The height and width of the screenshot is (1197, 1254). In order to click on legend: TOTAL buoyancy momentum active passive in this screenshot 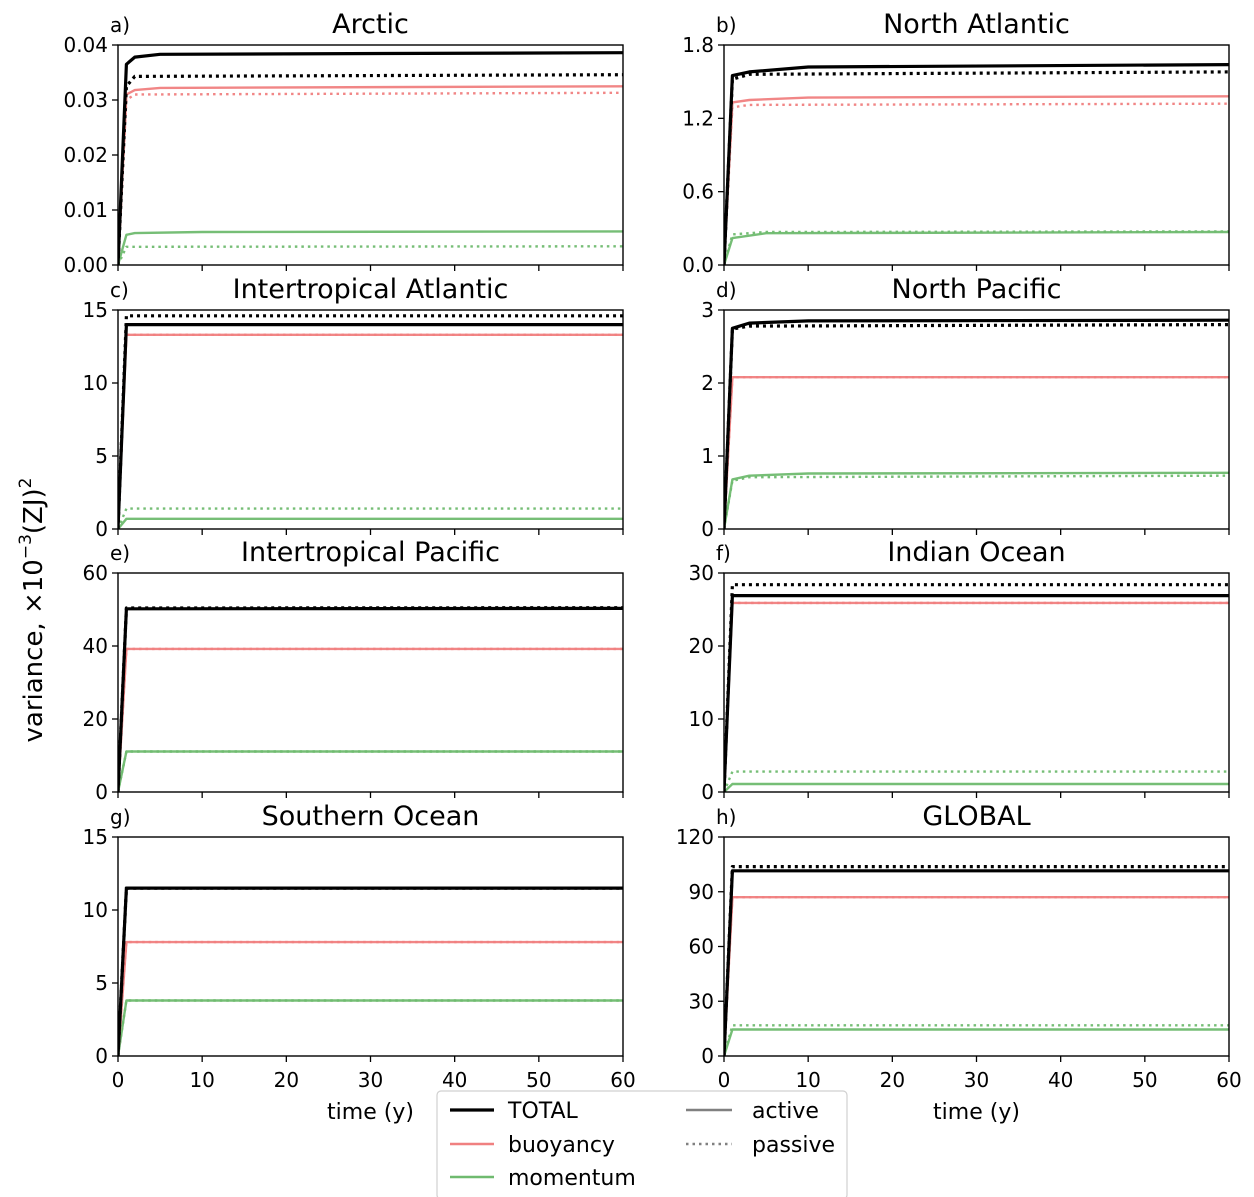, I will do `click(642, 1143)`.